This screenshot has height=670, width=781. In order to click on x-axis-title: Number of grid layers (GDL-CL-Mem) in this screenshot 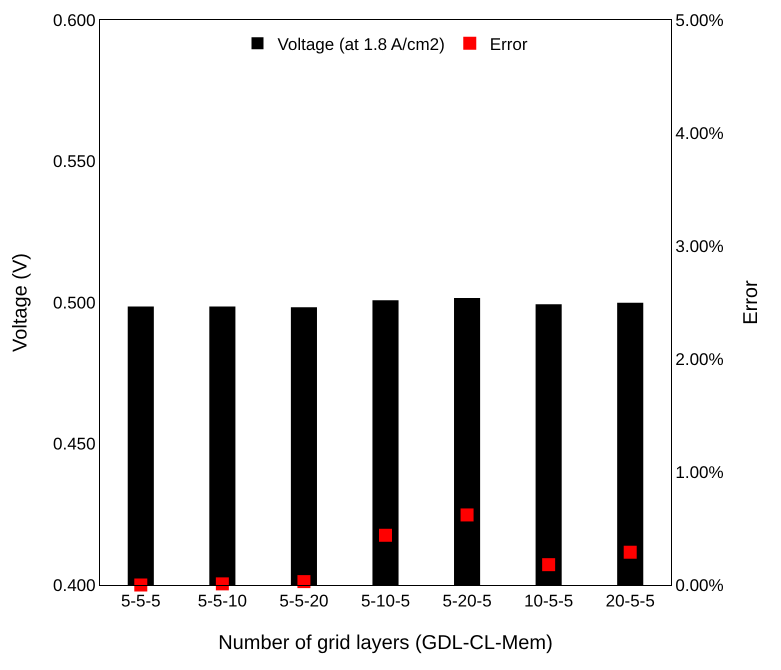, I will do `click(385, 643)`.